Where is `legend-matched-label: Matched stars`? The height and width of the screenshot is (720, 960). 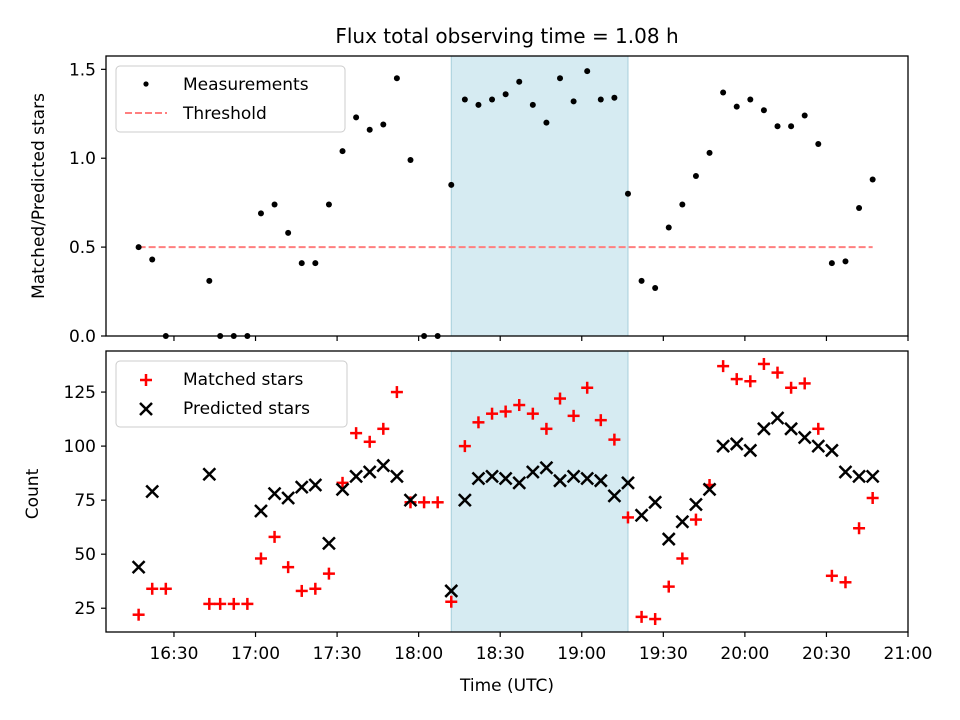 legend-matched-label: Matched stars is located at coordinates (243, 380).